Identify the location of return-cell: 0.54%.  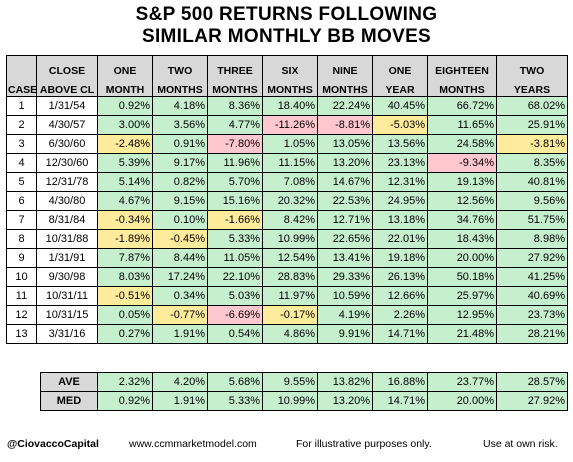
(235, 334).